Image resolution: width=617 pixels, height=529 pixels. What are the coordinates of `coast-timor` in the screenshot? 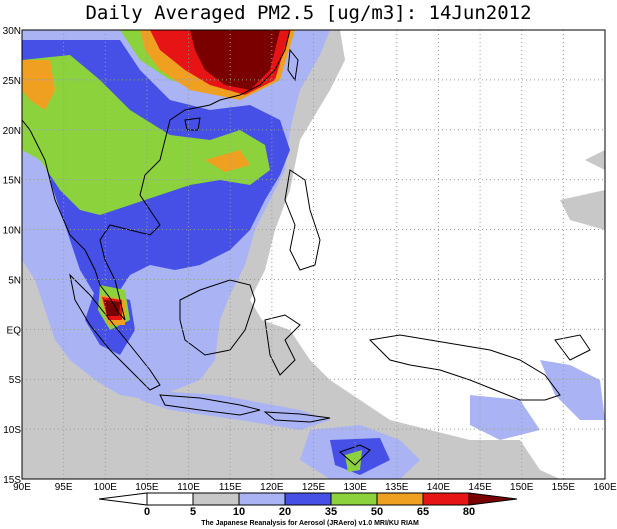 It's located at (355, 455).